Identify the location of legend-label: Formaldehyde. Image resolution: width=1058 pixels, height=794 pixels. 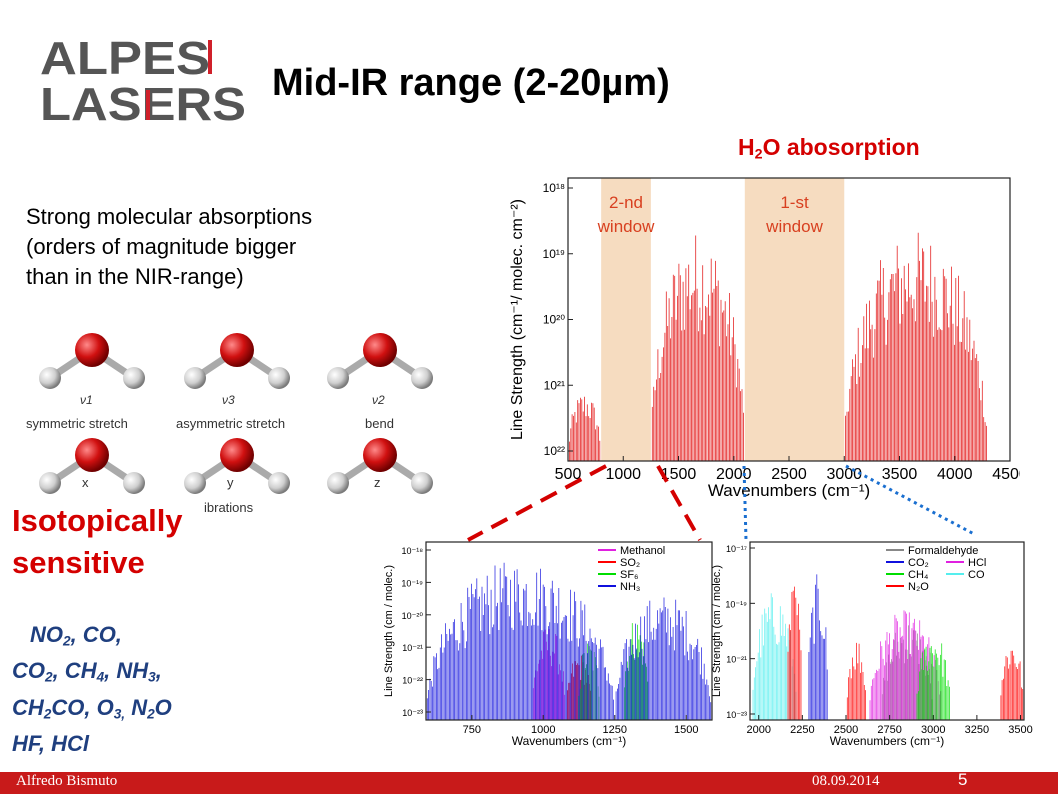
(943, 551).